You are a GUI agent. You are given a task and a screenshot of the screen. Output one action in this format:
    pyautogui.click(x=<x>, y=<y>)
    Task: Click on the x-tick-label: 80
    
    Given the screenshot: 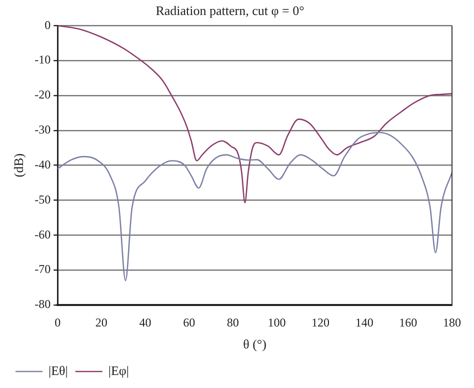 What is the action you would take?
    pyautogui.click(x=232, y=322)
    